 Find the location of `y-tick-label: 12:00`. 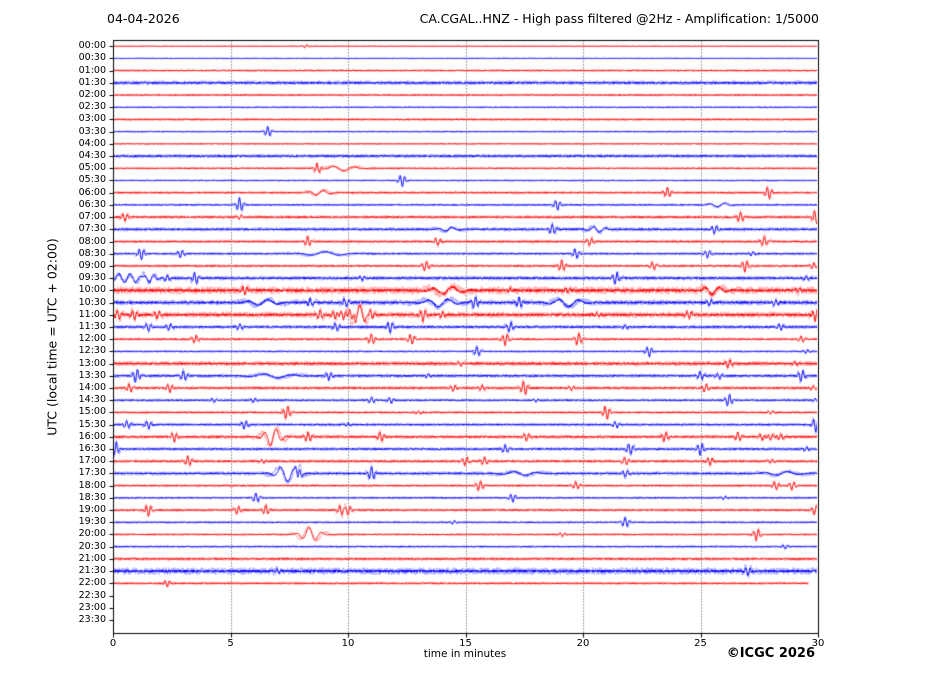

y-tick-label: 12:00 is located at coordinates (92, 339).